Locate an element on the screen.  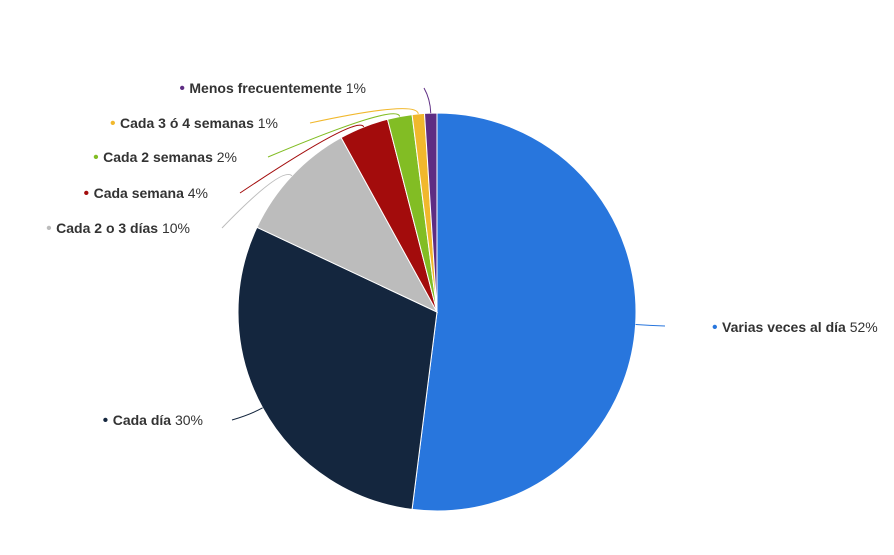
slice-label-name: Cada día is located at coordinates (144, 420).